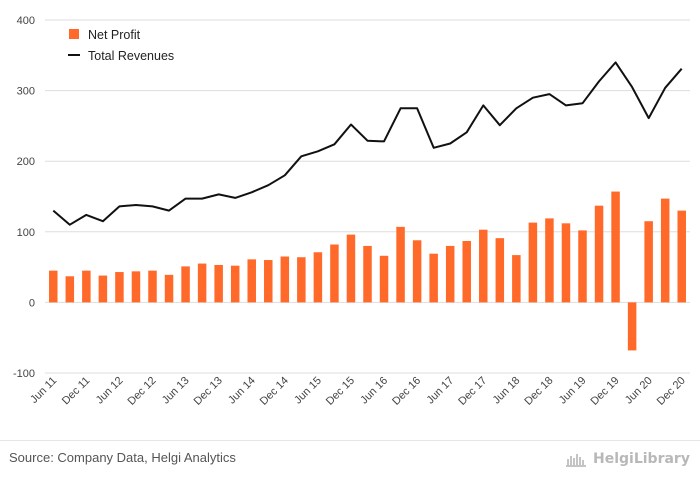 The width and height of the screenshot is (700, 483). What do you see at coordinates (573, 391) in the screenshot?
I see `x-tick-label: Jun 19` at bounding box center [573, 391].